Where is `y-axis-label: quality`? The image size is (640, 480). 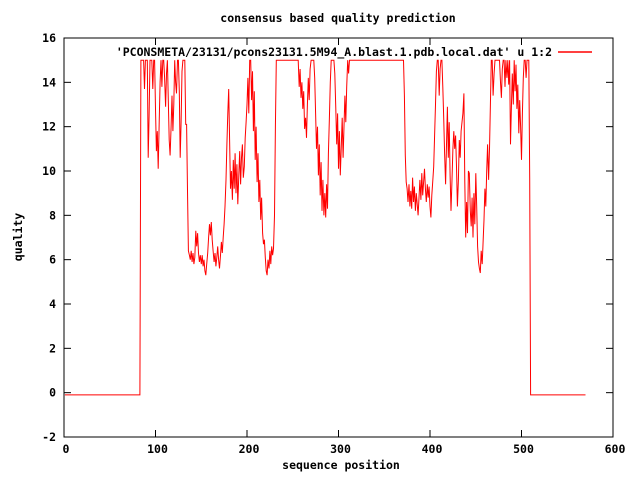
y-axis-label: quality is located at coordinates (18, 237).